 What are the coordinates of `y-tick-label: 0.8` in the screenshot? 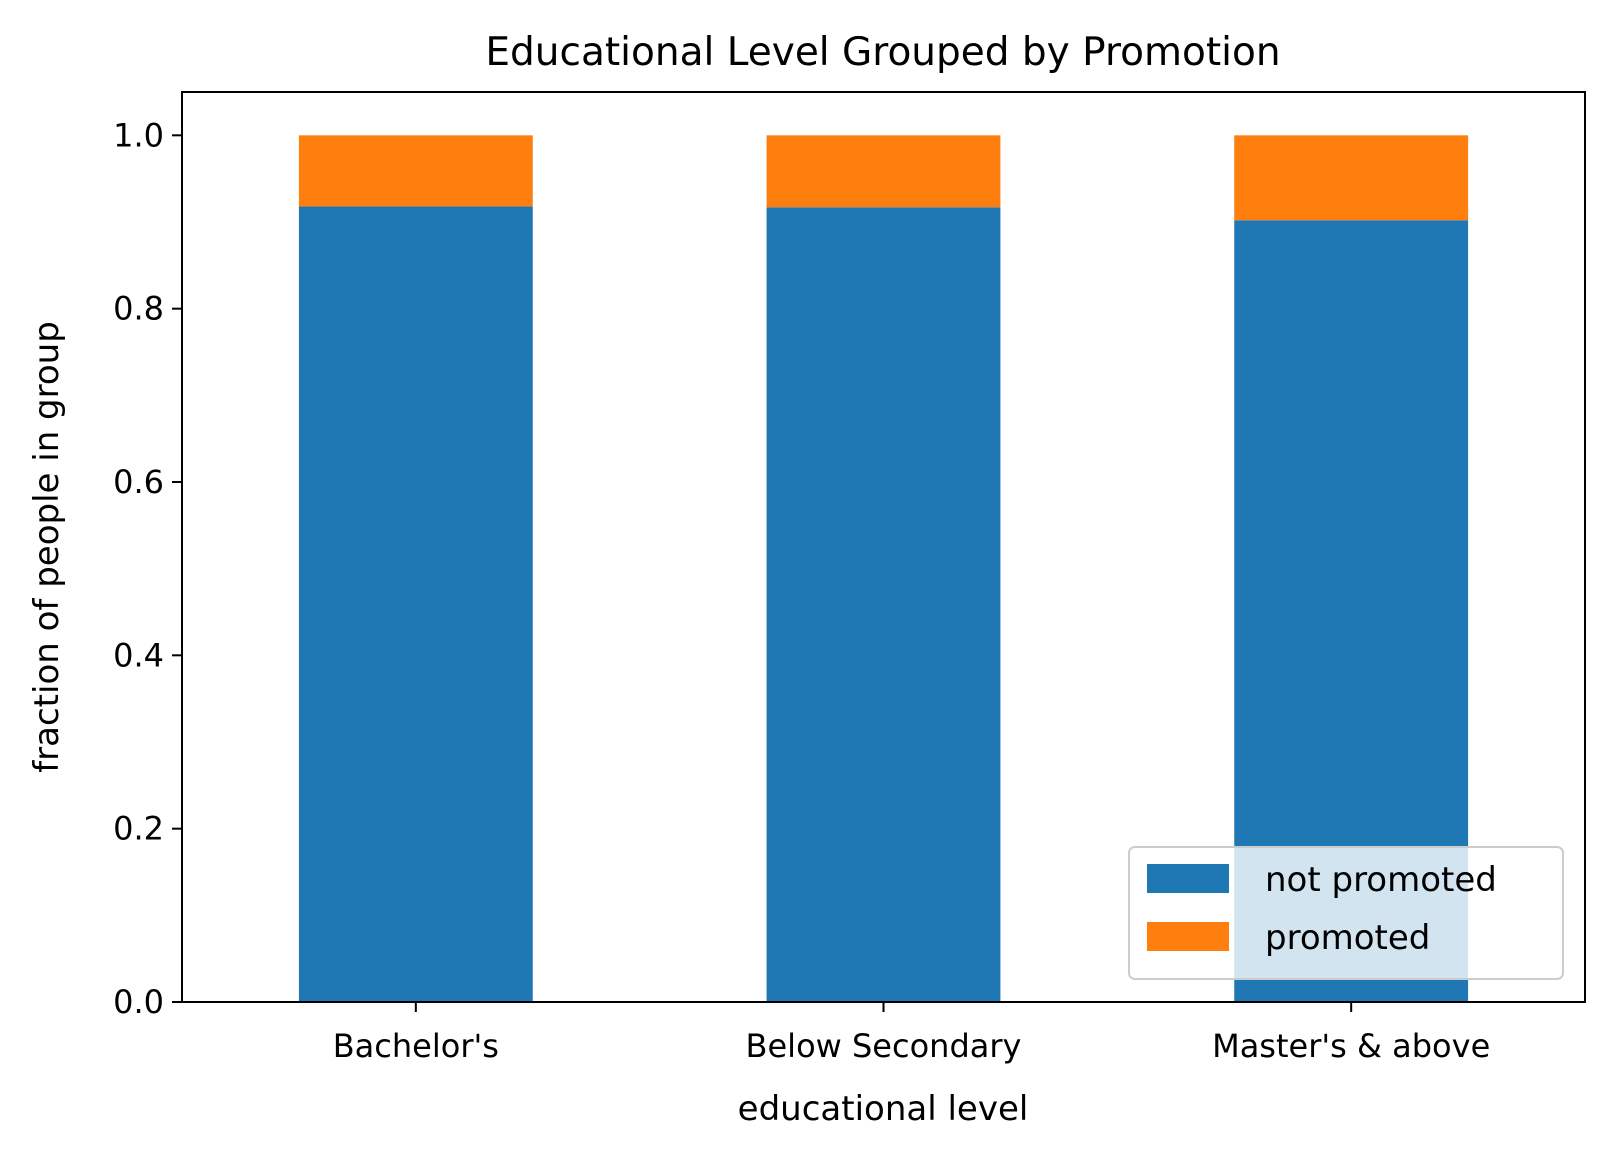 It's located at (138, 309).